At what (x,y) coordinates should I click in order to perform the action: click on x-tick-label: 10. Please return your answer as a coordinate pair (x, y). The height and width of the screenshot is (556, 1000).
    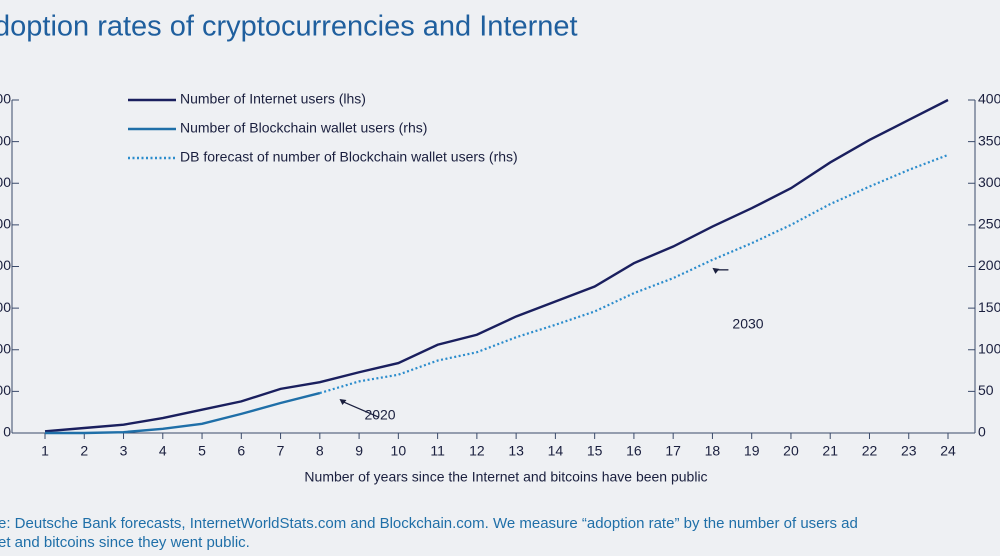
    Looking at the image, I should click on (399, 451).